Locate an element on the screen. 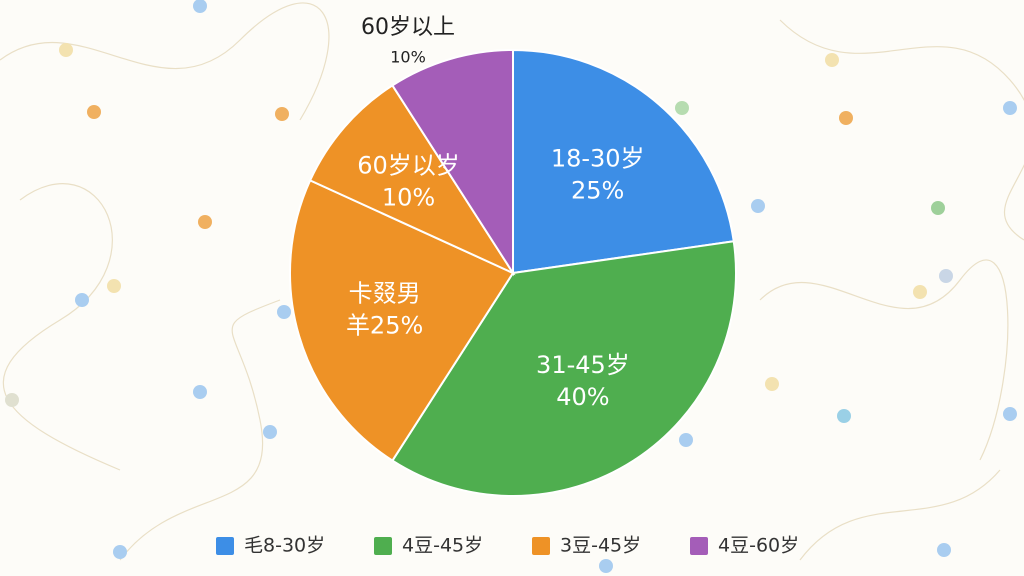 The width and height of the screenshot is (1024, 576). slice-label: 18-30岁 is located at coordinates (598, 158).